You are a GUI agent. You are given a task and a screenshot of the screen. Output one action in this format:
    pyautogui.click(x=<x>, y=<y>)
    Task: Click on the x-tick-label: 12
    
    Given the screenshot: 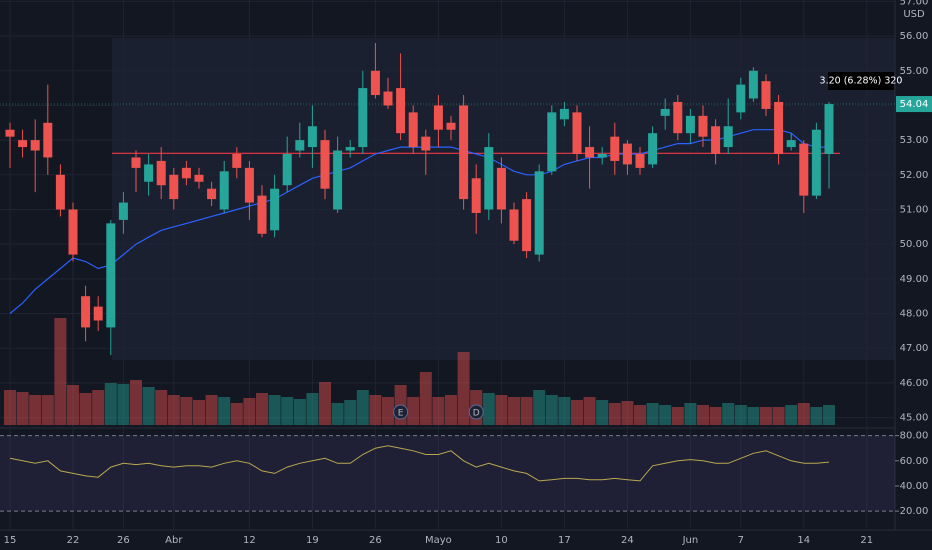 What is the action you would take?
    pyautogui.click(x=249, y=540)
    